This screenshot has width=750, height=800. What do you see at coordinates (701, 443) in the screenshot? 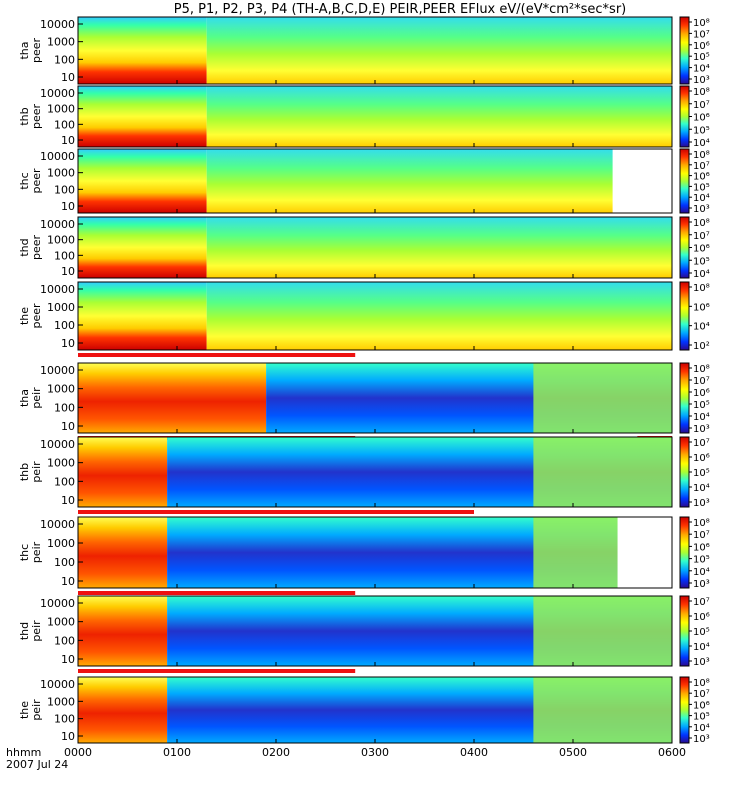
I see `thb-peir-cbar-label: 10⁷` at bounding box center [701, 443].